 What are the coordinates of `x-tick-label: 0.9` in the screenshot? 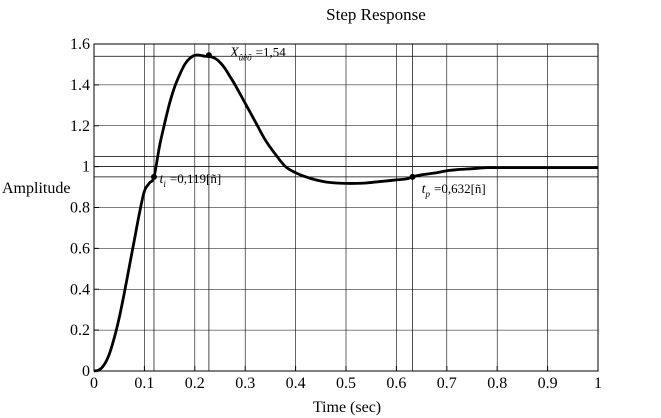 It's located at (548, 383).